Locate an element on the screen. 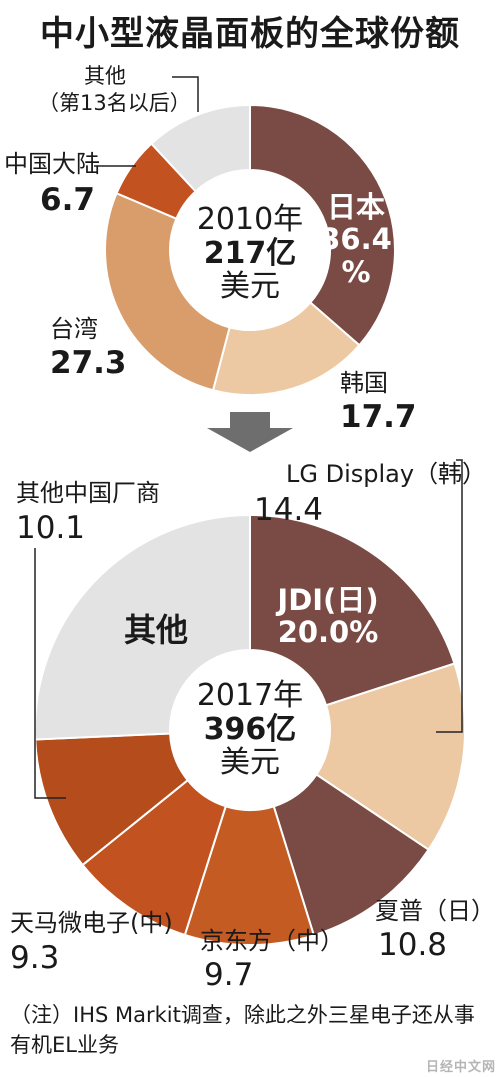 The height and width of the screenshot is (1077, 500). leader-line-other-china is located at coordinates (50, 673).